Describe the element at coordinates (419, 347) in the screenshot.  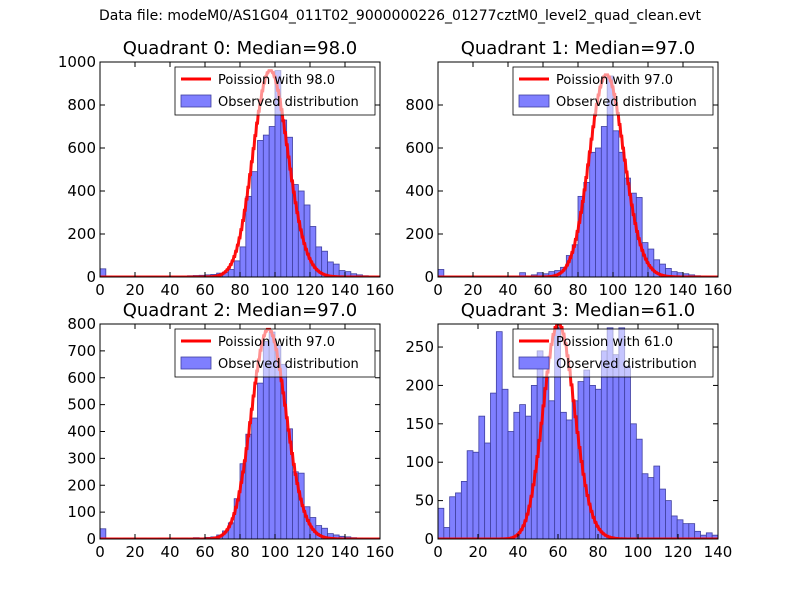
I see `y-tick-label: 250` at that location.